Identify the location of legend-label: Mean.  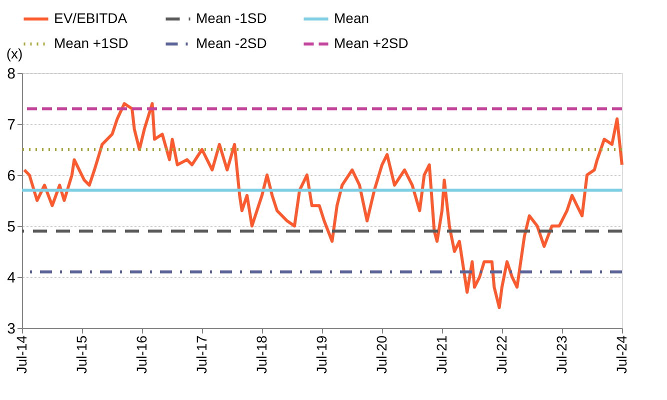
(352, 18).